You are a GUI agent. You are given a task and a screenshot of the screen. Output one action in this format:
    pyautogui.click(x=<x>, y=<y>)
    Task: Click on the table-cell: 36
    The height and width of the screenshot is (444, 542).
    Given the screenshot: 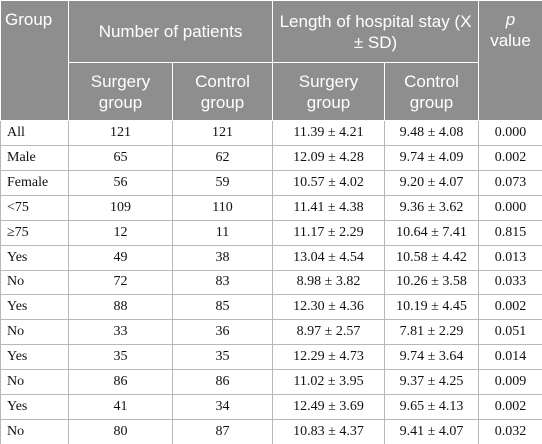 What is the action you would take?
    pyautogui.click(x=222, y=332)
    